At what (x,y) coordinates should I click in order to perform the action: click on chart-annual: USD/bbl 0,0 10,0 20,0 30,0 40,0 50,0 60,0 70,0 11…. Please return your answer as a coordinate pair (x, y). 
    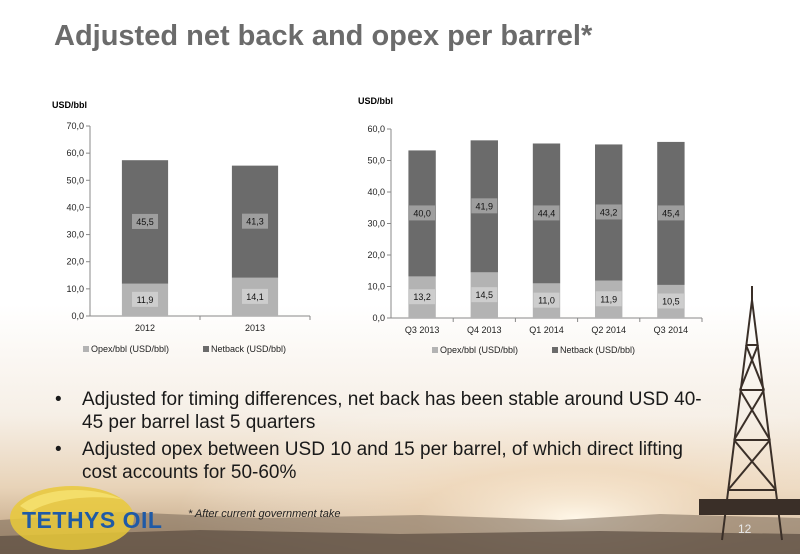
    Looking at the image, I should click on (181, 227).